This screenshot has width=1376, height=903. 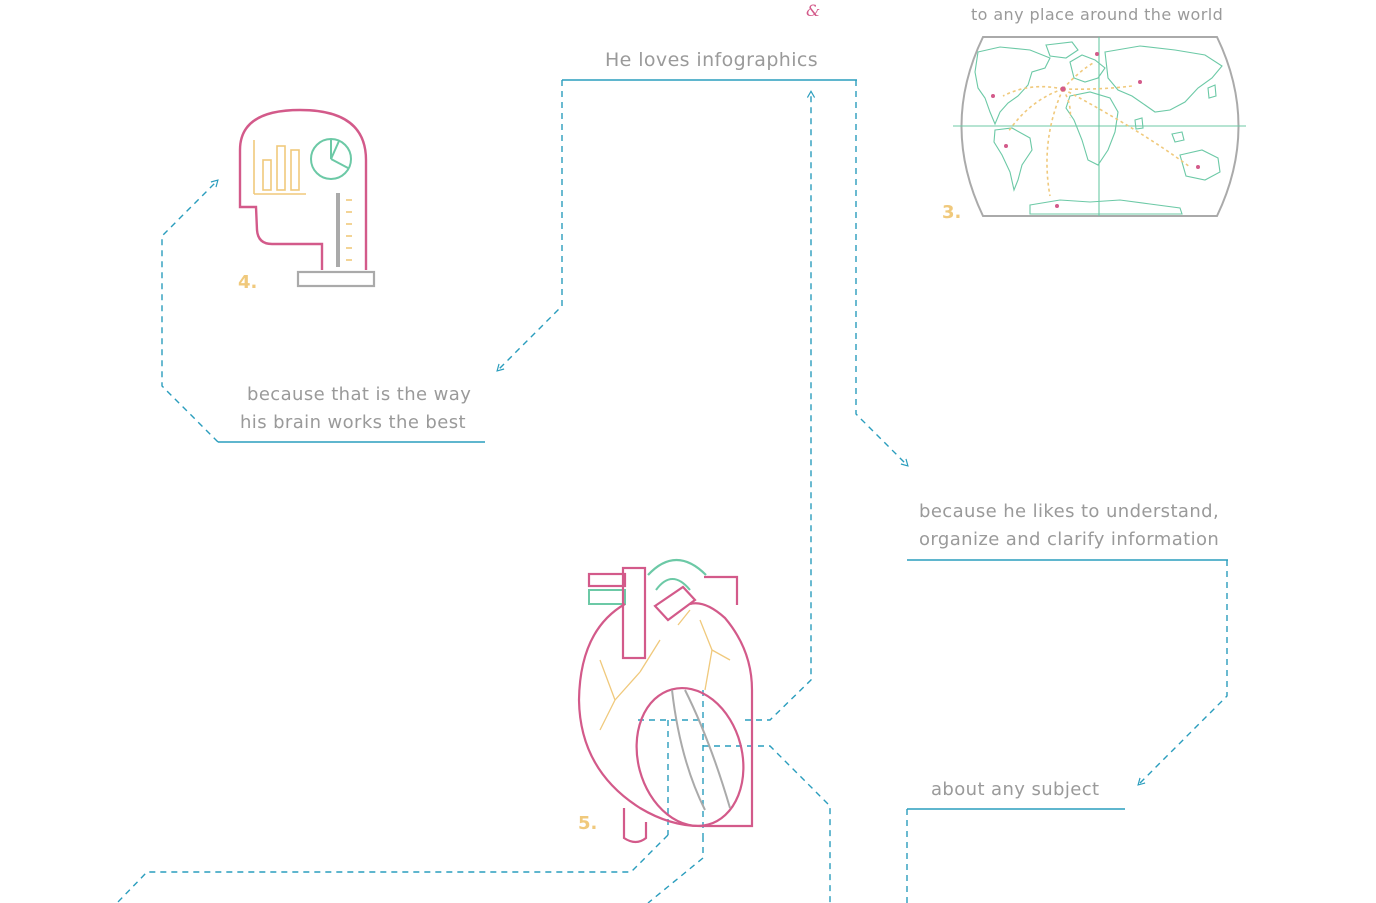 I want to click on head-outline, so click(x=303, y=189).